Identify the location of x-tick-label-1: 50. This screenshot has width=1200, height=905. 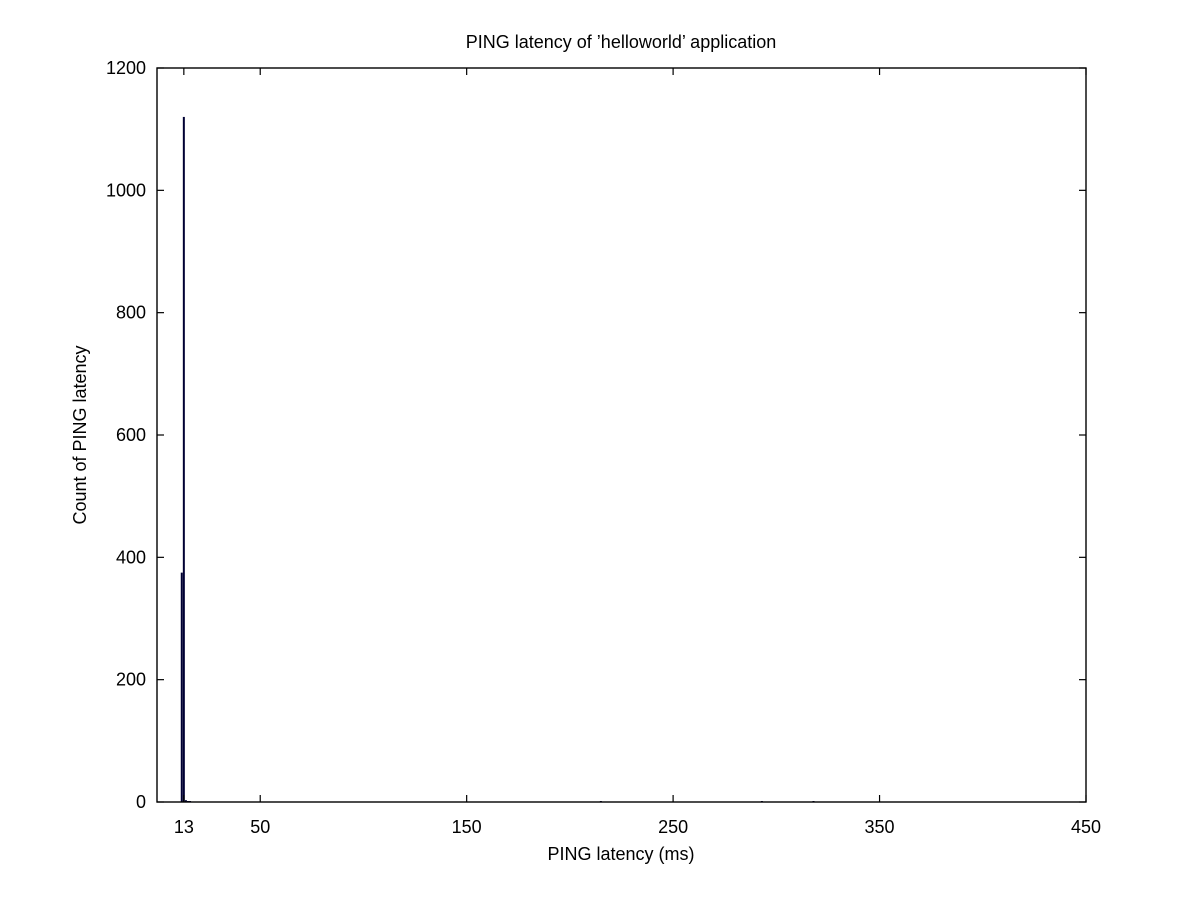
(260, 827).